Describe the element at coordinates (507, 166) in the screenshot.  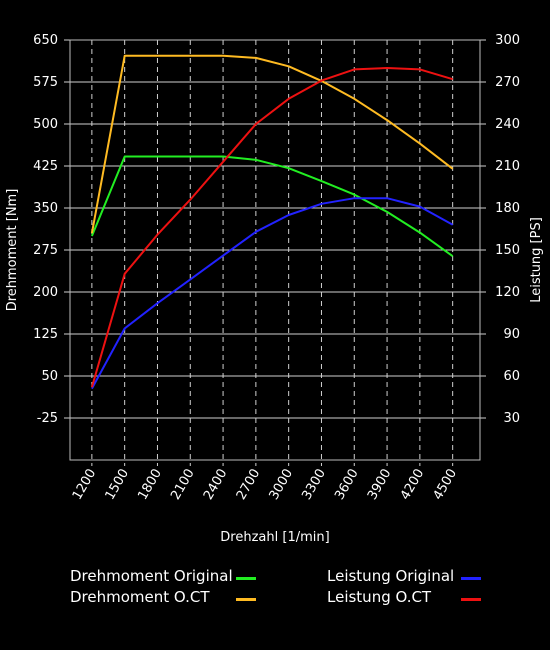
I see `right-tick-label: 210` at that location.